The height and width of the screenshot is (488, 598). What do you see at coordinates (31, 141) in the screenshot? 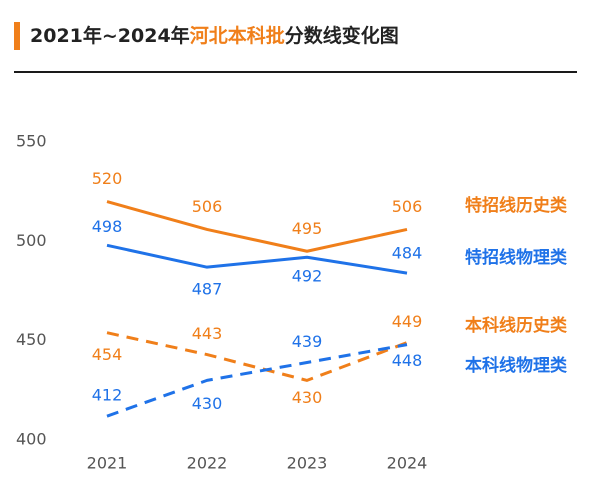
I see `y-tick-label: 550` at bounding box center [31, 141].